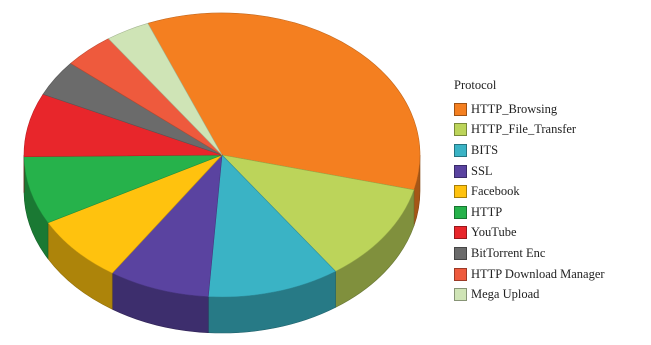 Image resolution: width=651 pixels, height=345 pixels. I want to click on legend-label: Mega Upload, so click(505, 294).